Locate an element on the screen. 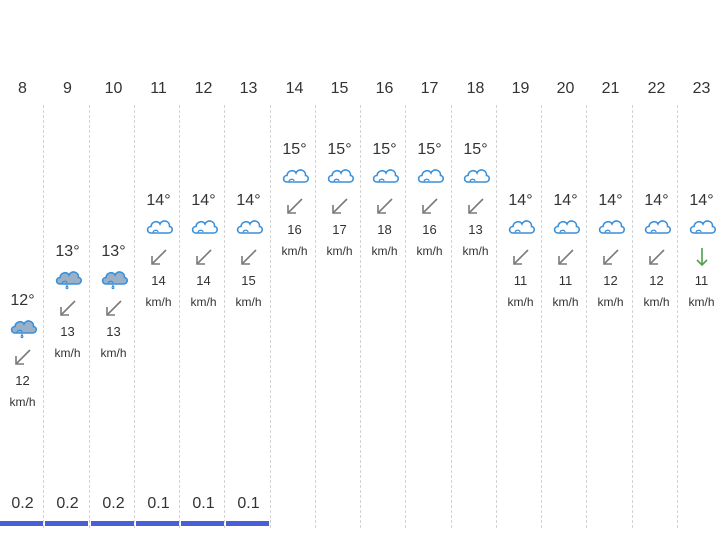  forecast-detail: 14° 15 km/h is located at coordinates (248, 250).